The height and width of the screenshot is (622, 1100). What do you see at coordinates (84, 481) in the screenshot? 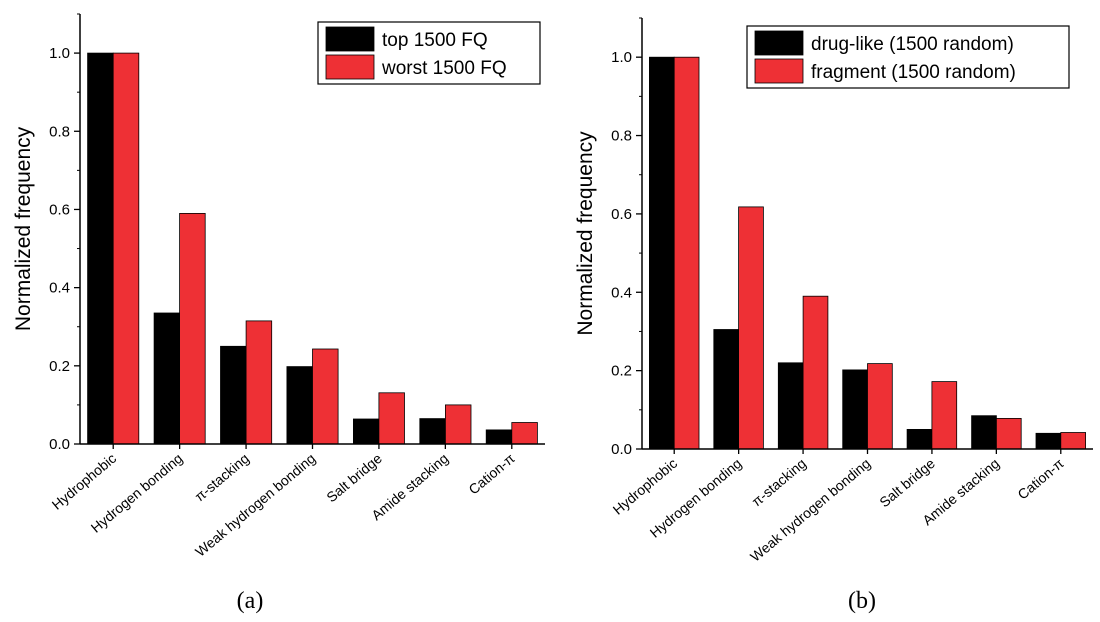
I see `x-category-label: Hydrophobic` at bounding box center [84, 481].